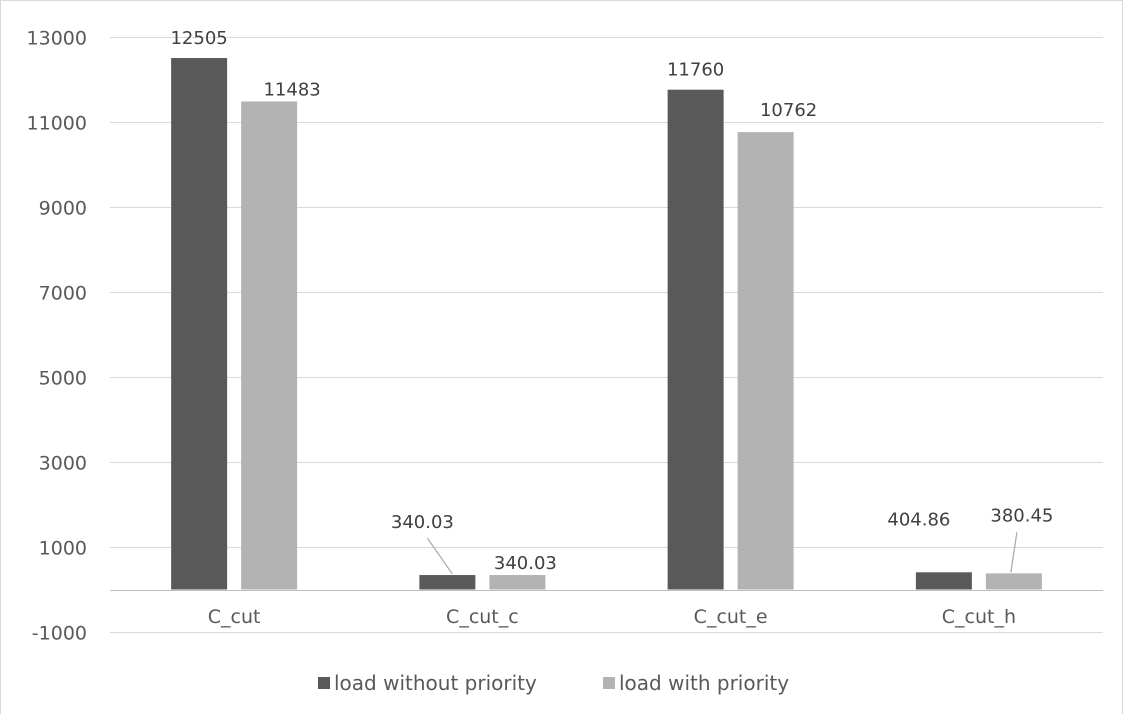 The height and width of the screenshot is (714, 1123). I want to click on legend-label: load with priority, so click(704, 683).